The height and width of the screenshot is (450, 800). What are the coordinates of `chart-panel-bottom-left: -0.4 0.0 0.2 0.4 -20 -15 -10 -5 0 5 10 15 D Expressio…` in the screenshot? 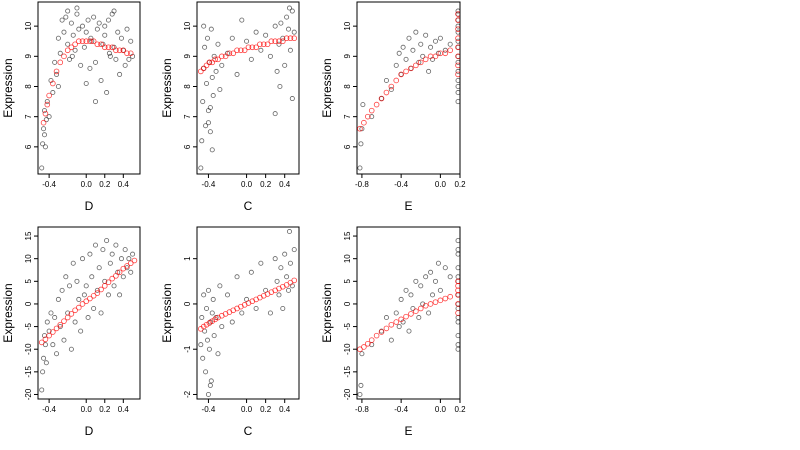 It's located at (71, 332).